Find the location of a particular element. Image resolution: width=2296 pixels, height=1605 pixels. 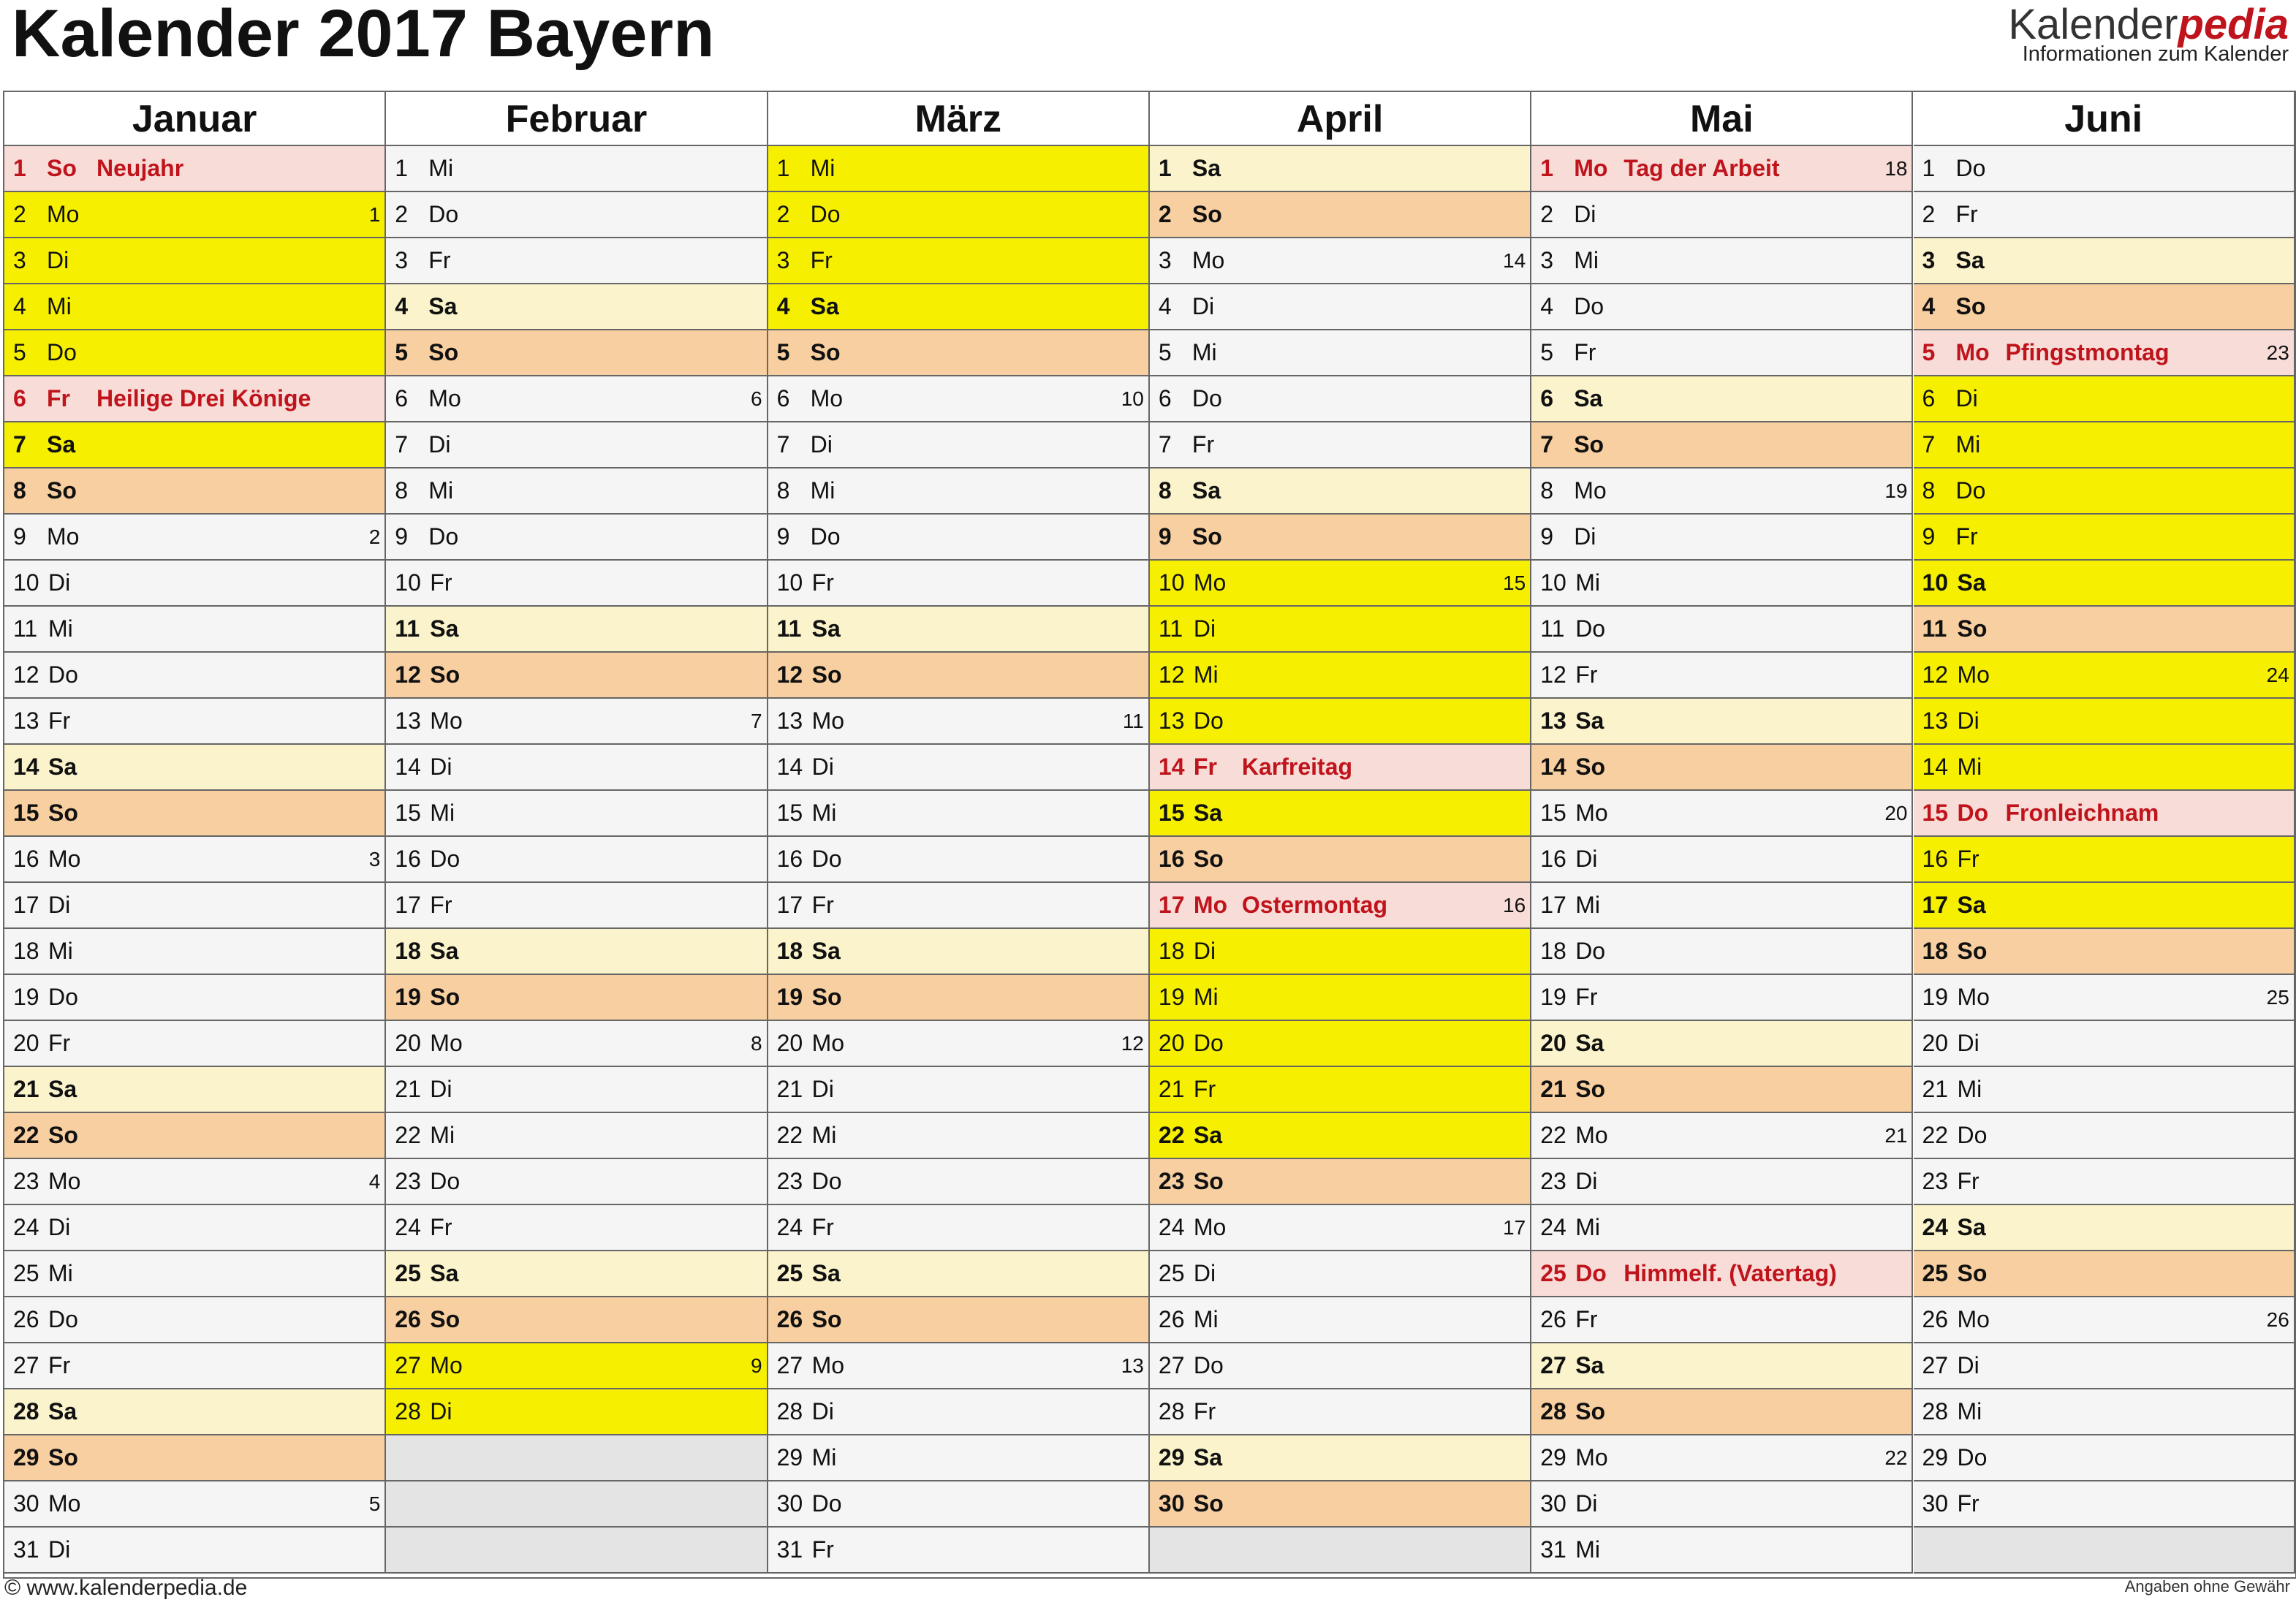

day-cell: 4 Mi is located at coordinates (195, 307).